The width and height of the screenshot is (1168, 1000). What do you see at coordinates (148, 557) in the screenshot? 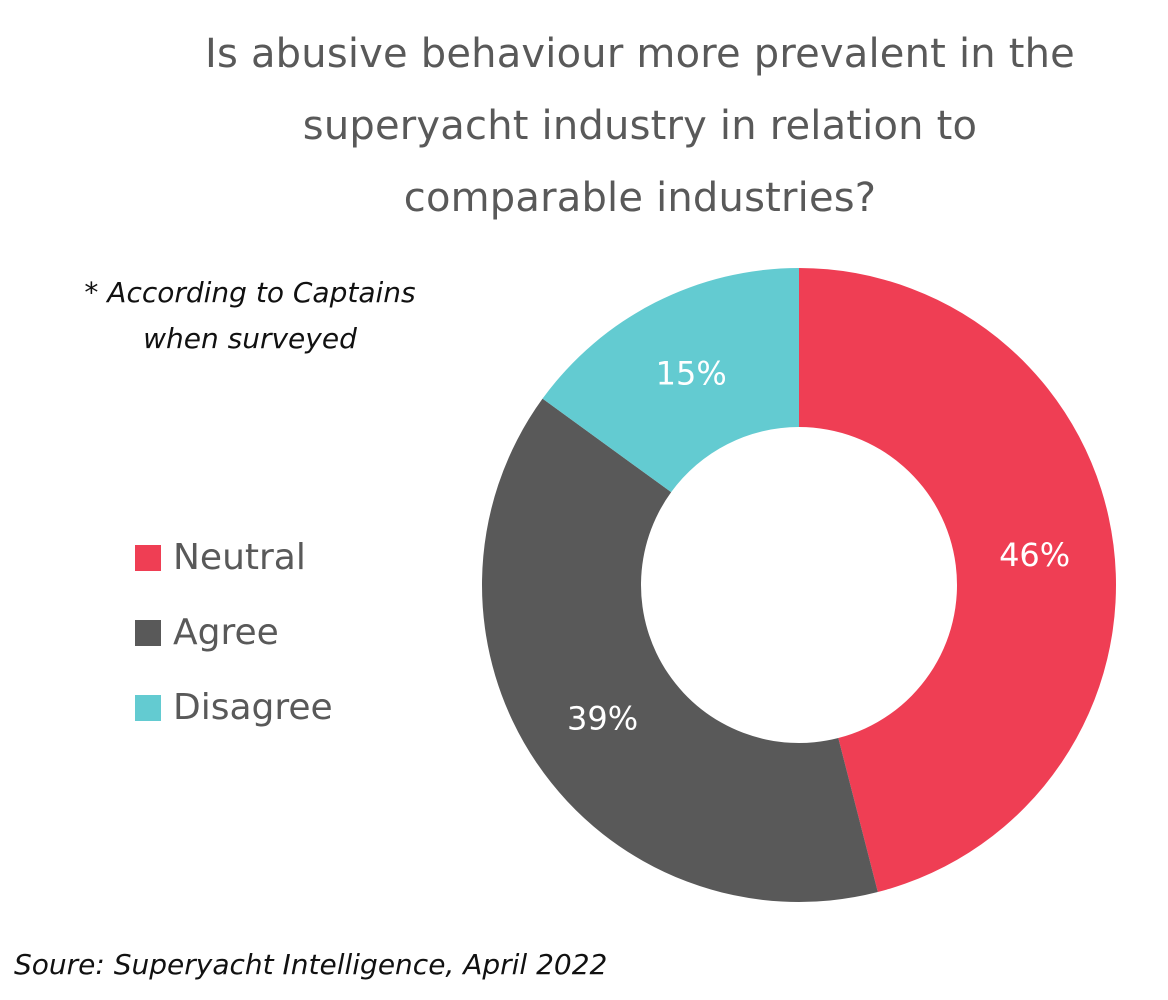
I see `legend-swatch-neutral` at bounding box center [148, 557].